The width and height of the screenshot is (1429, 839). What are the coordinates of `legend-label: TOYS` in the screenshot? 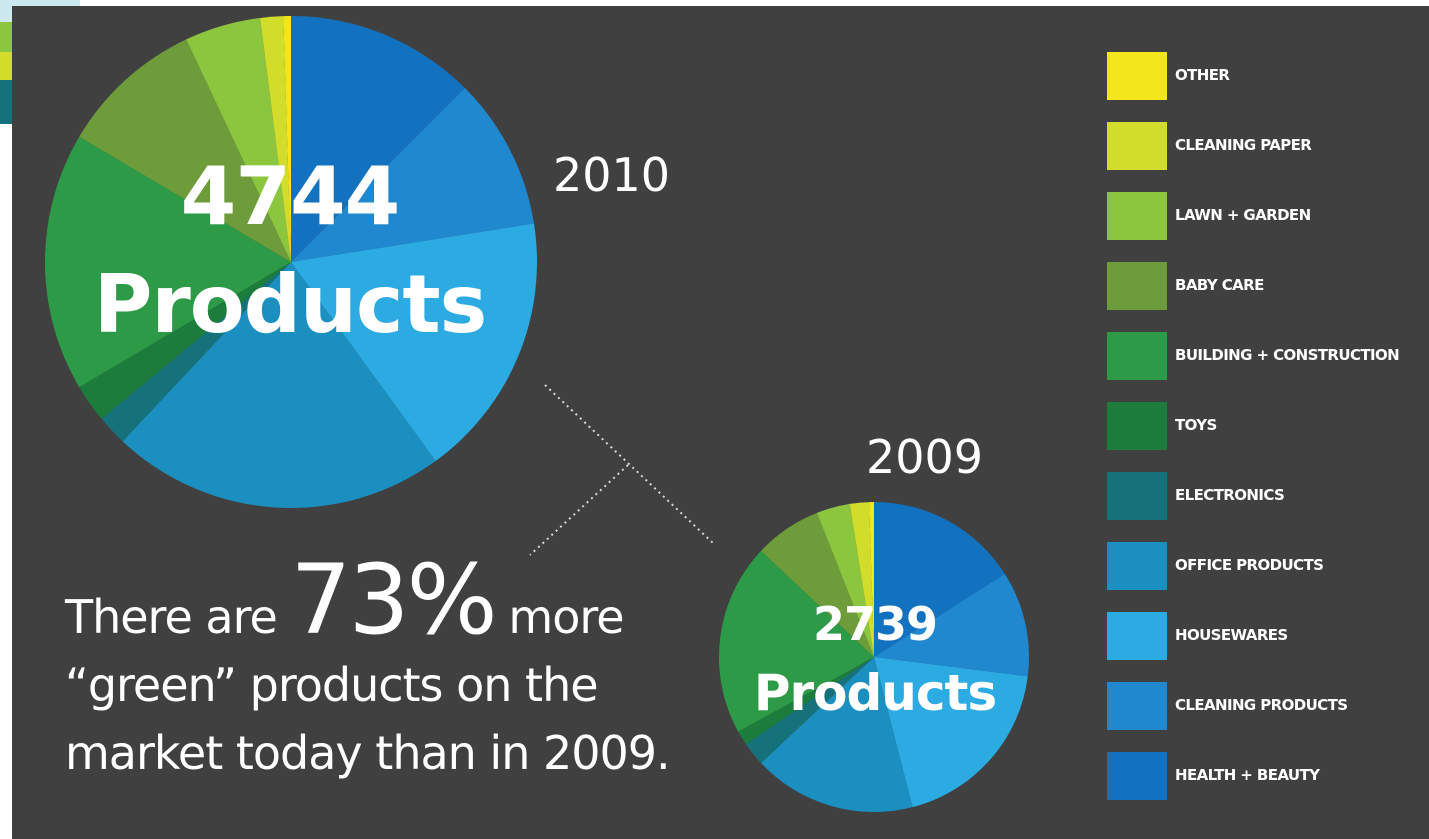 It's located at (1196, 425).